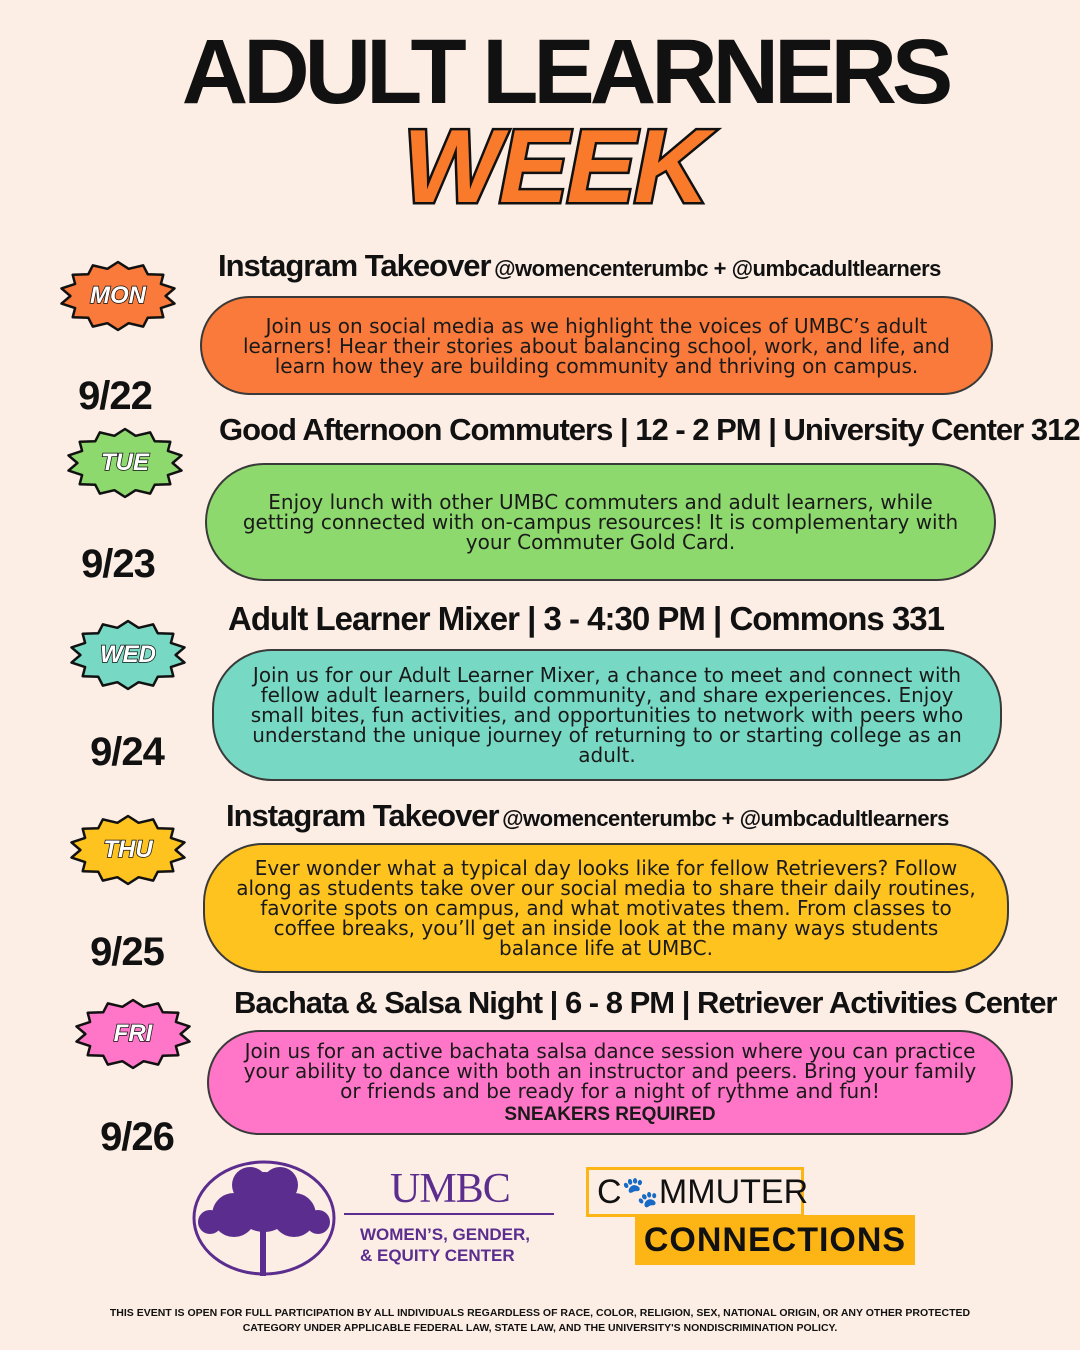 The height and width of the screenshot is (1350, 1080). I want to click on event-date: 9/22, so click(115, 396).